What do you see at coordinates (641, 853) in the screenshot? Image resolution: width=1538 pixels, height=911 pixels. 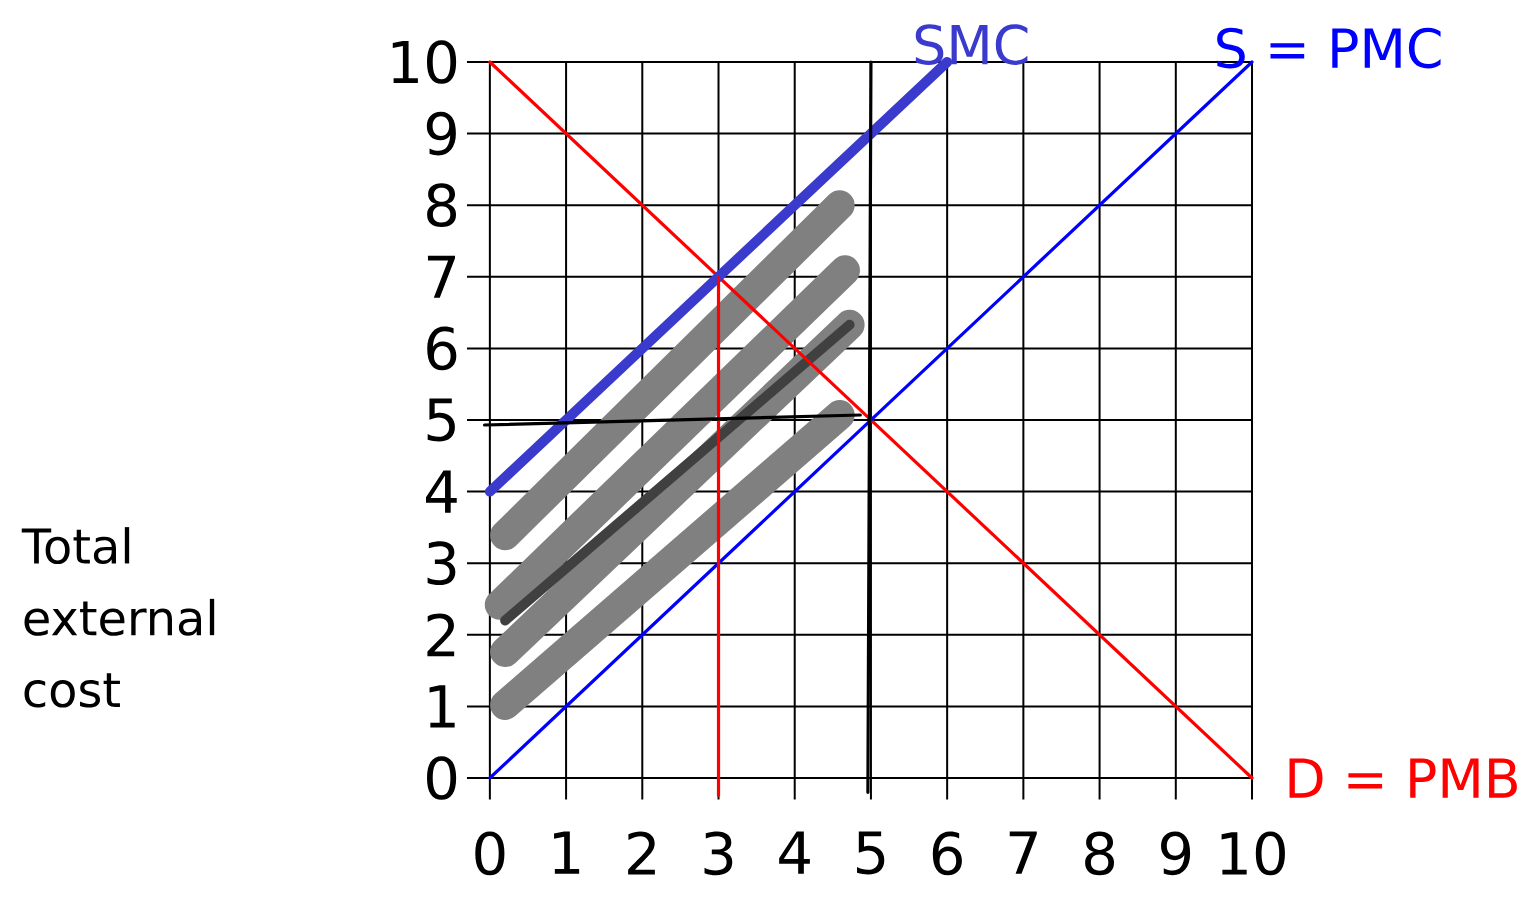 I see `x-tick-label: 2` at bounding box center [641, 853].